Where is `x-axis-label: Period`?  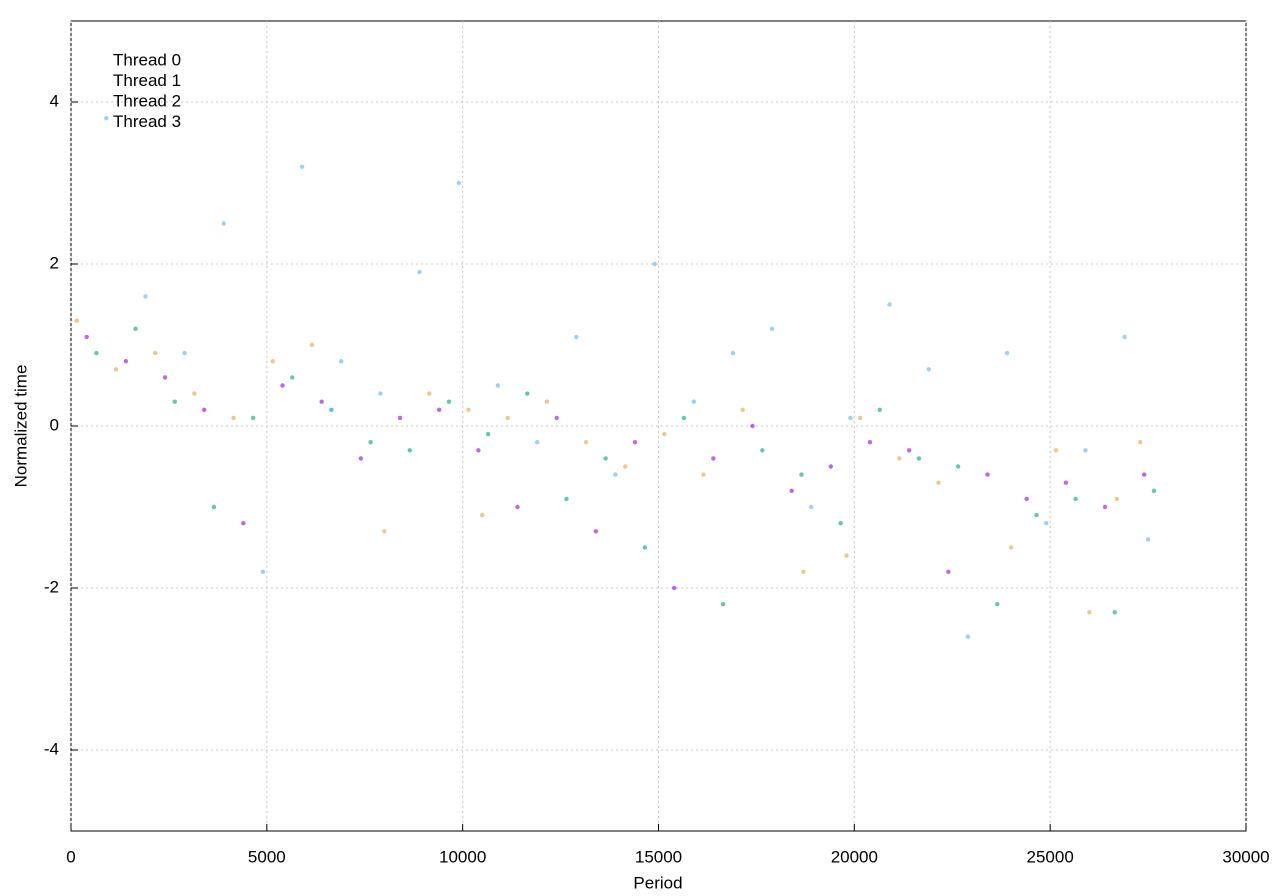 x-axis-label: Period is located at coordinates (657, 882).